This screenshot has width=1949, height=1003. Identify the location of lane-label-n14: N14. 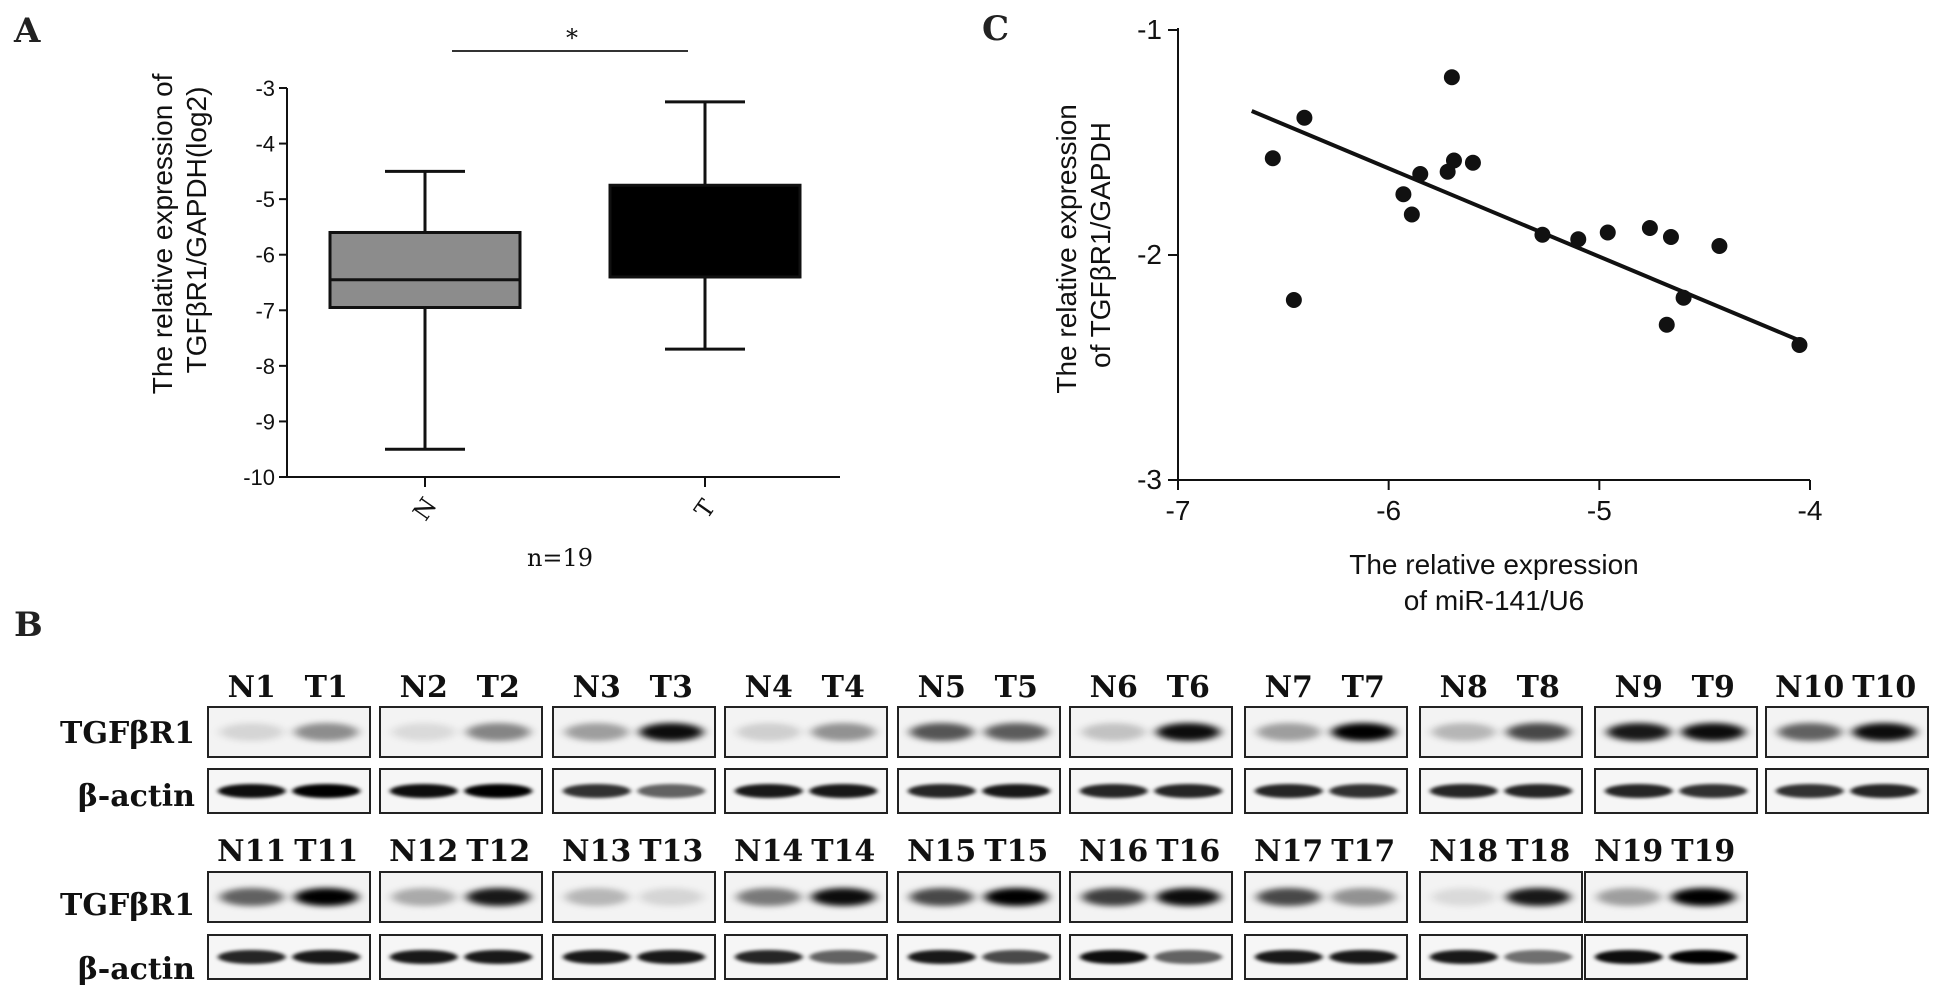
(768, 851).